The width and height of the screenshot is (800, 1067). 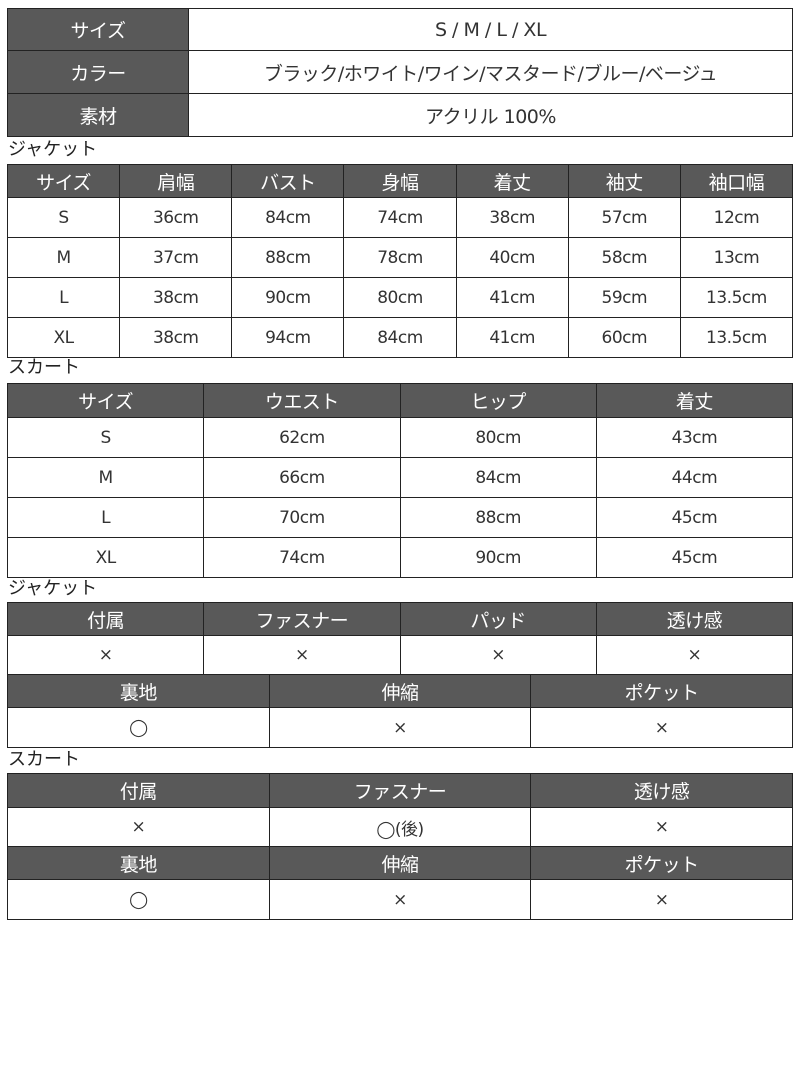 I want to click on table-row: XL 74cm 90cm 45cm, so click(x=400, y=557).